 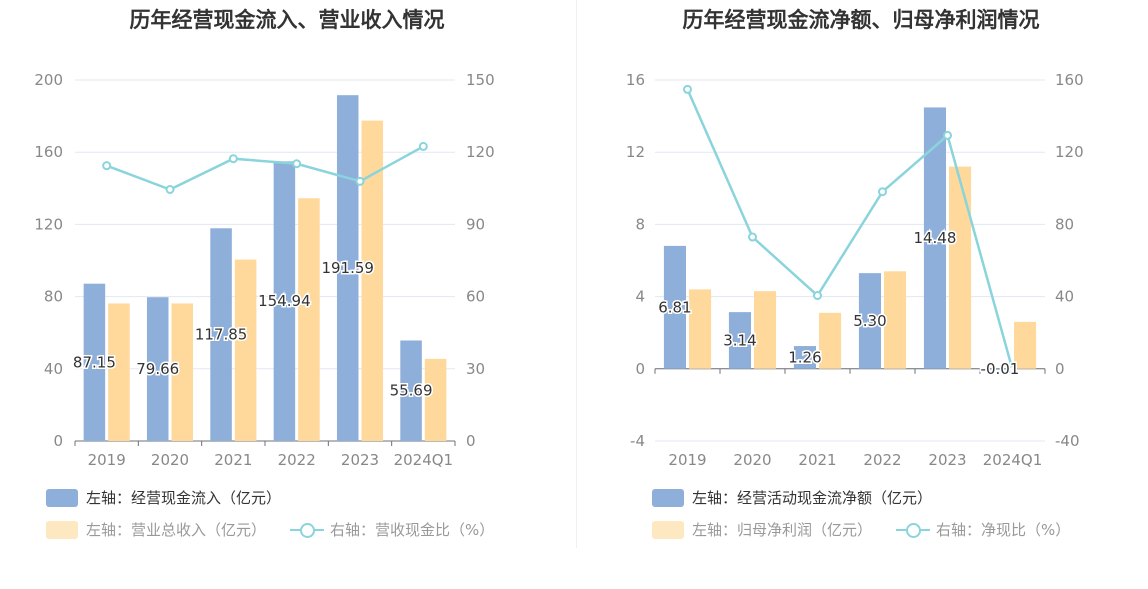 What do you see at coordinates (412, 530) in the screenshot?
I see `legend-label-cash-ratio: 右轴：营收现金比（%）` at bounding box center [412, 530].